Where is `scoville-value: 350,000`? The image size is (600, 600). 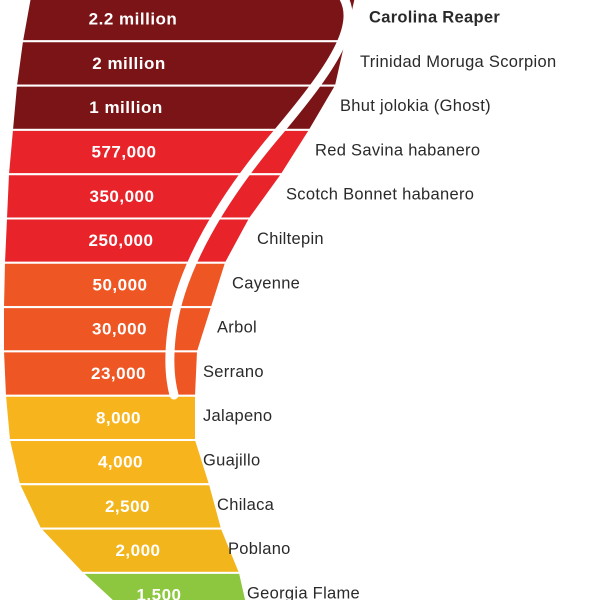 scoville-value: 350,000 is located at coordinates (122, 196).